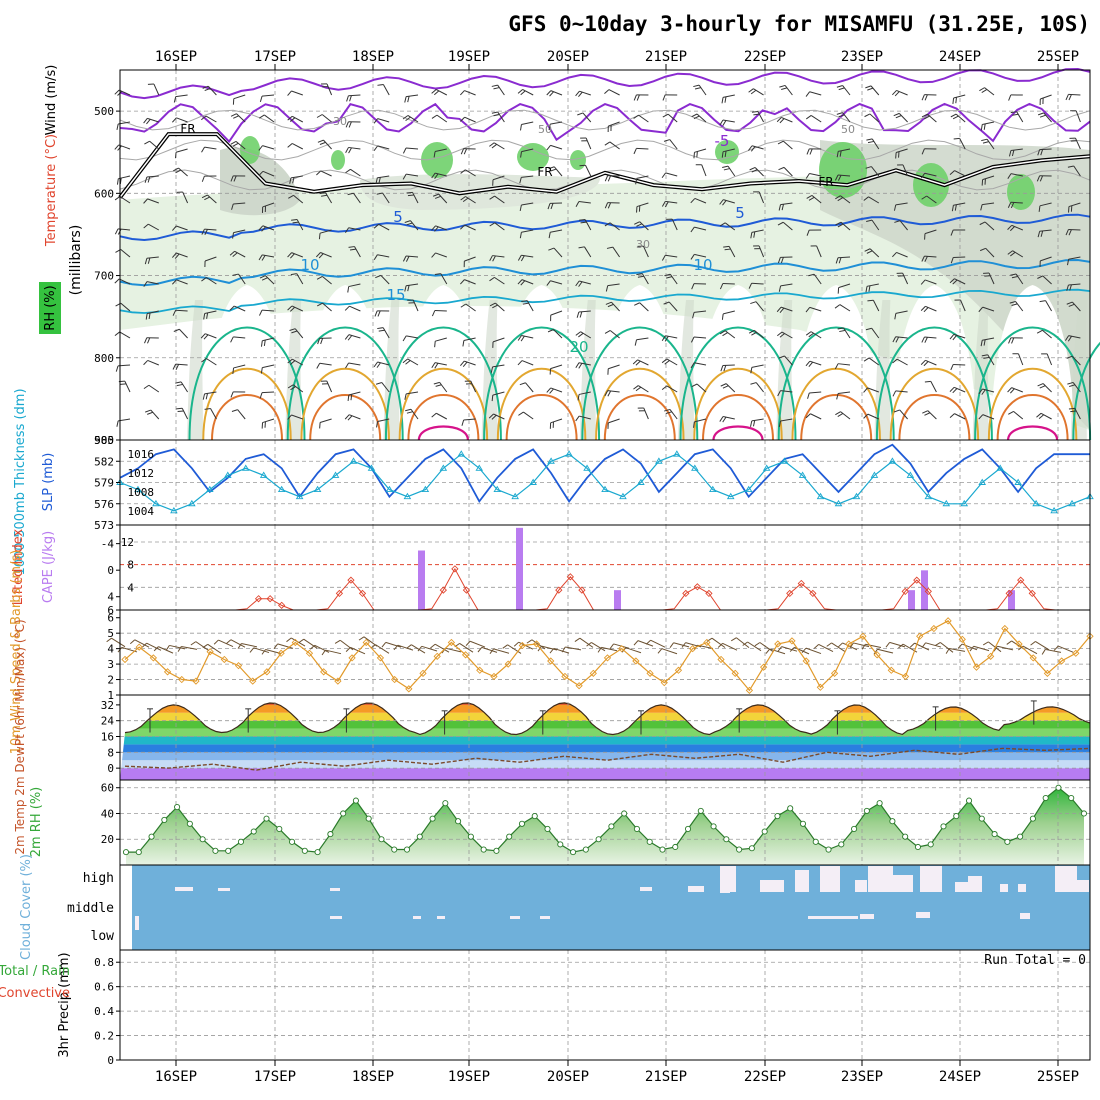  I want to click on thickness-tick-label: 579, so click(104, 483).